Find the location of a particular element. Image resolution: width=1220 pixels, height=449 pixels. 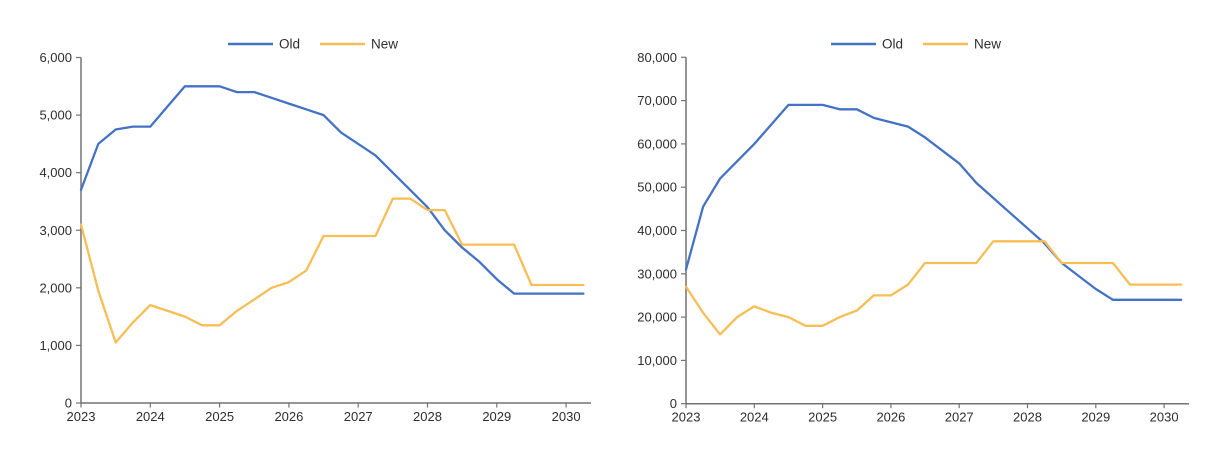

y-tick-label: 80,000 is located at coordinates (657, 57).